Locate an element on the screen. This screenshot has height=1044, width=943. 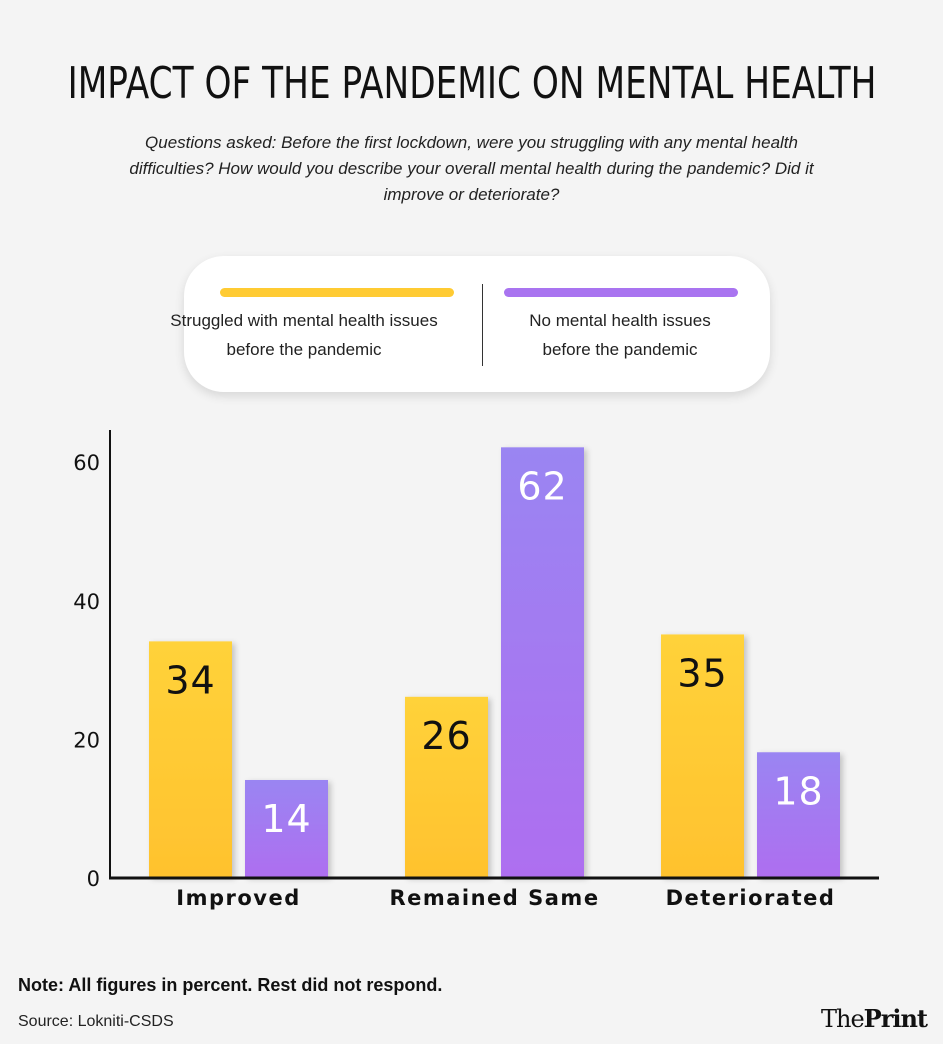
y-tick-label: 0 is located at coordinates (93, 879).